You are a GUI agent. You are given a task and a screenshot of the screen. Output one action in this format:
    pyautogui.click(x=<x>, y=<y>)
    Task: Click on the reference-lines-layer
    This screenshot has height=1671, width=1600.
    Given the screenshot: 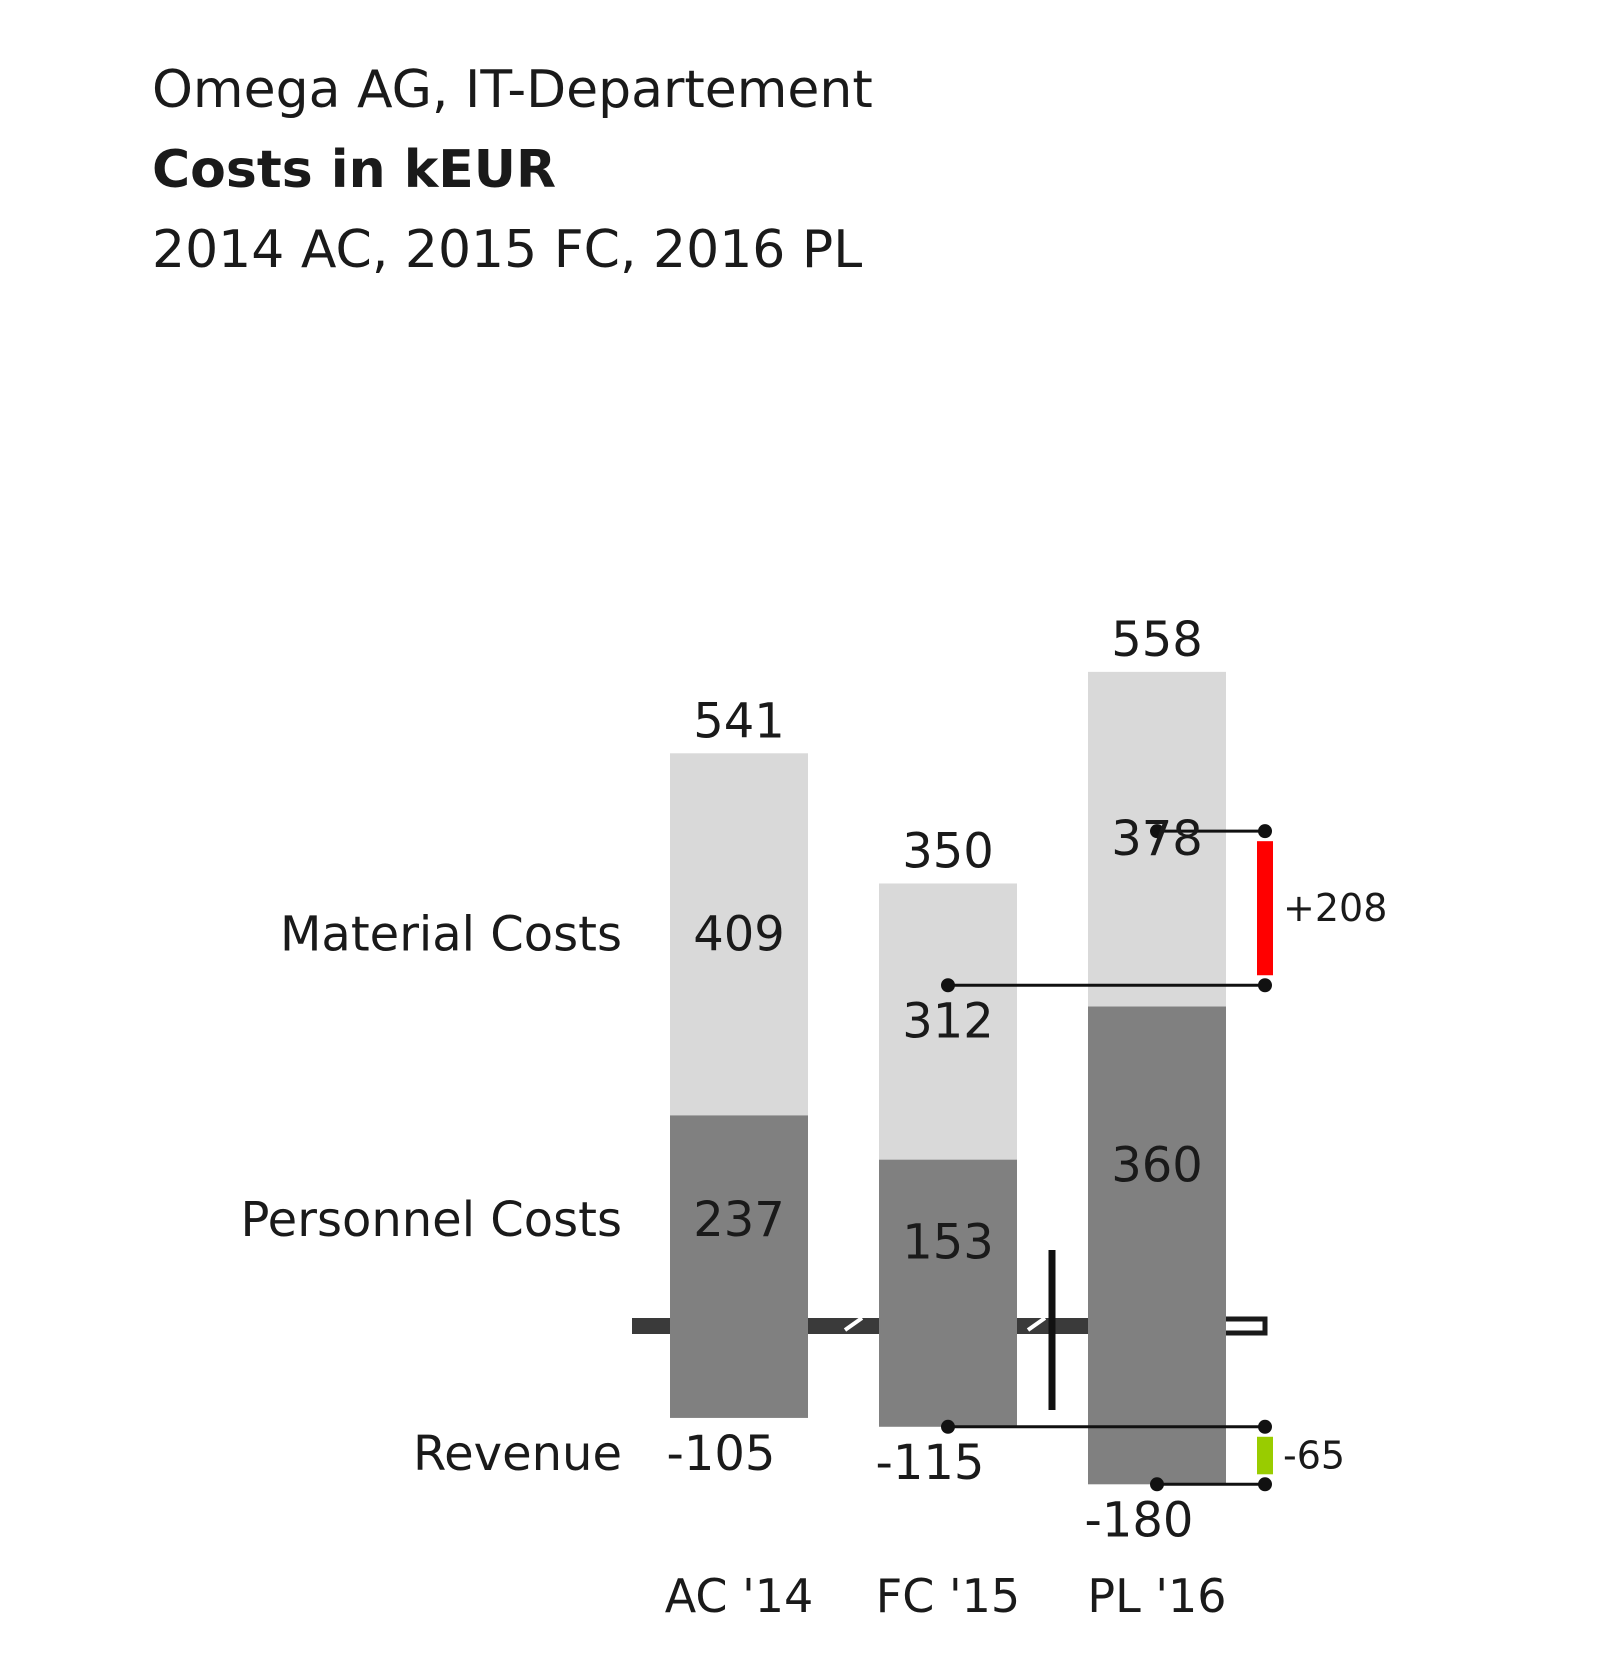 What is the action you would take?
    pyautogui.click(x=1107, y=1158)
    